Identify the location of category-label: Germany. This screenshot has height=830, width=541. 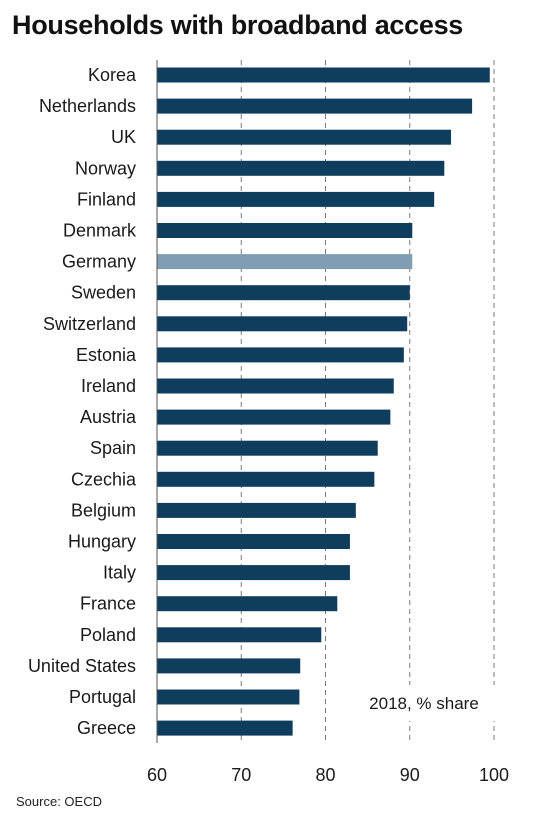
(99, 262).